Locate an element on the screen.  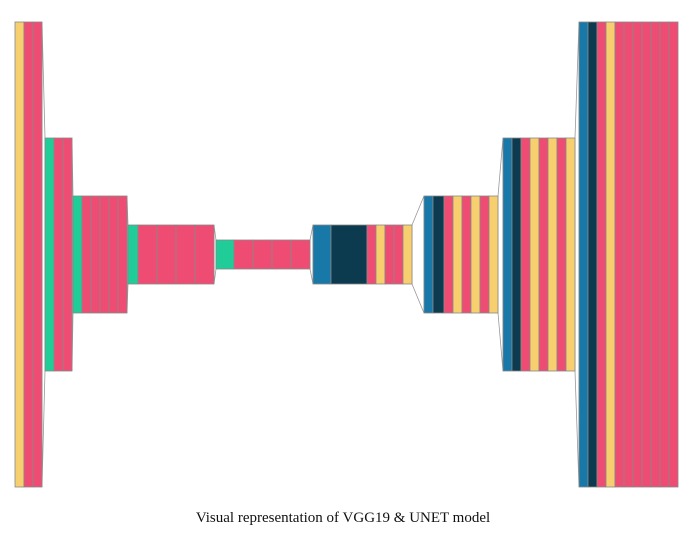
decoder-block-3-layer-upsample is located at coordinates (507, 254).